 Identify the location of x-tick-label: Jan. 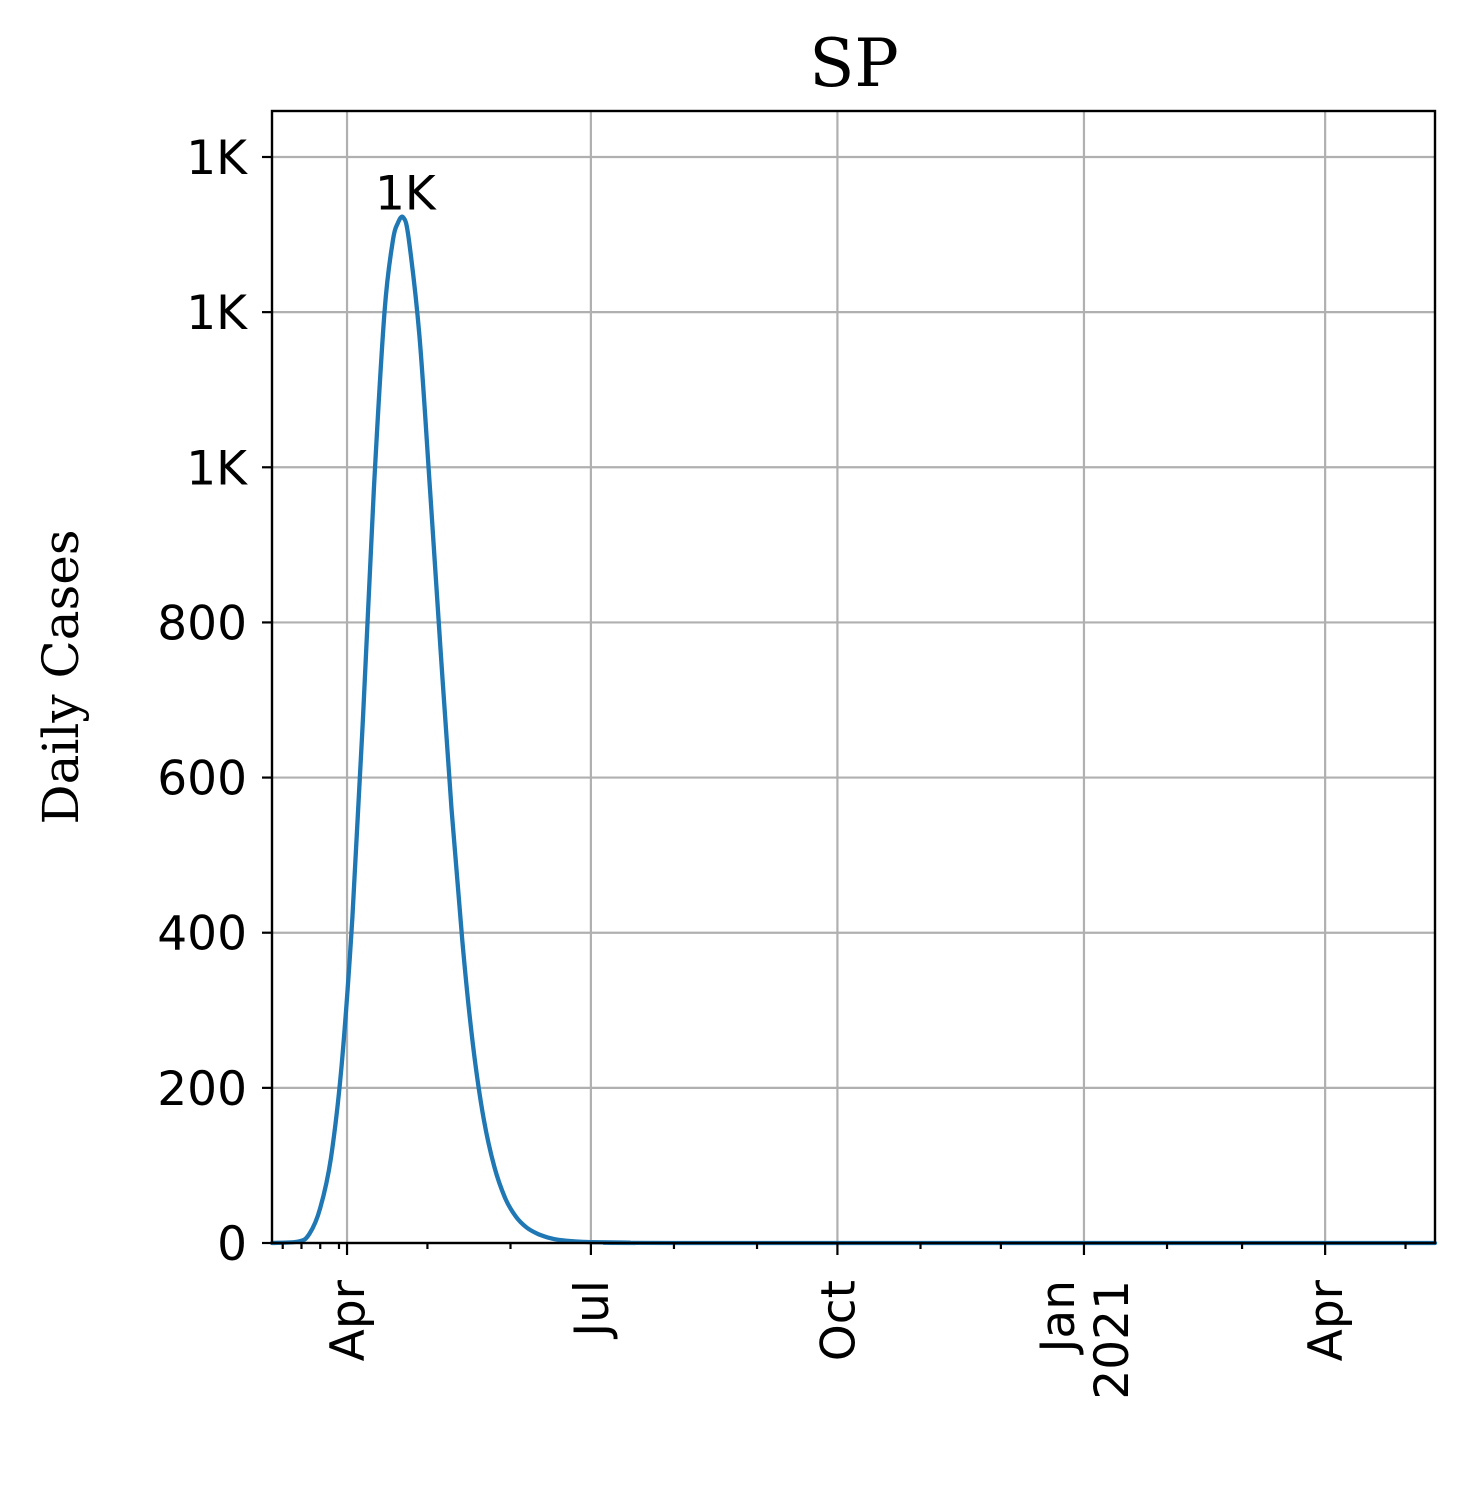
(1058, 1317).